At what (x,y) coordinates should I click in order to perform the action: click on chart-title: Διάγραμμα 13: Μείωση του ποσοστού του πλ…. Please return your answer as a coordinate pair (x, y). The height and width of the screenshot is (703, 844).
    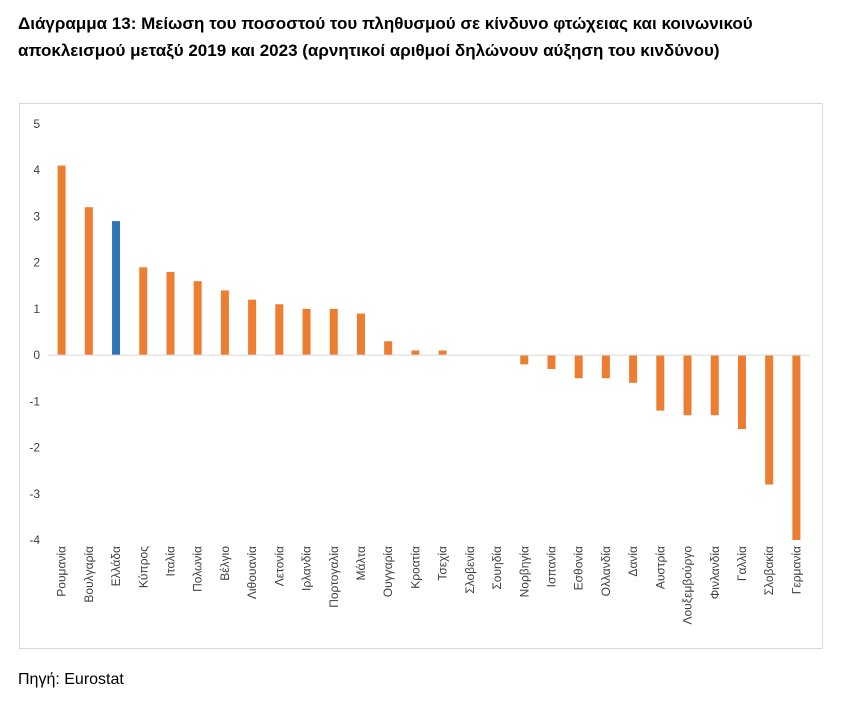
    Looking at the image, I should click on (385, 37).